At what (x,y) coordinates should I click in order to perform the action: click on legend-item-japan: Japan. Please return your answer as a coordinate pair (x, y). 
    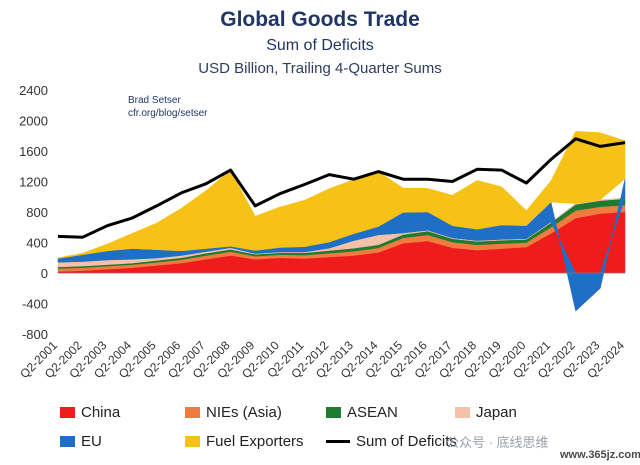
    Looking at the image, I should click on (486, 412).